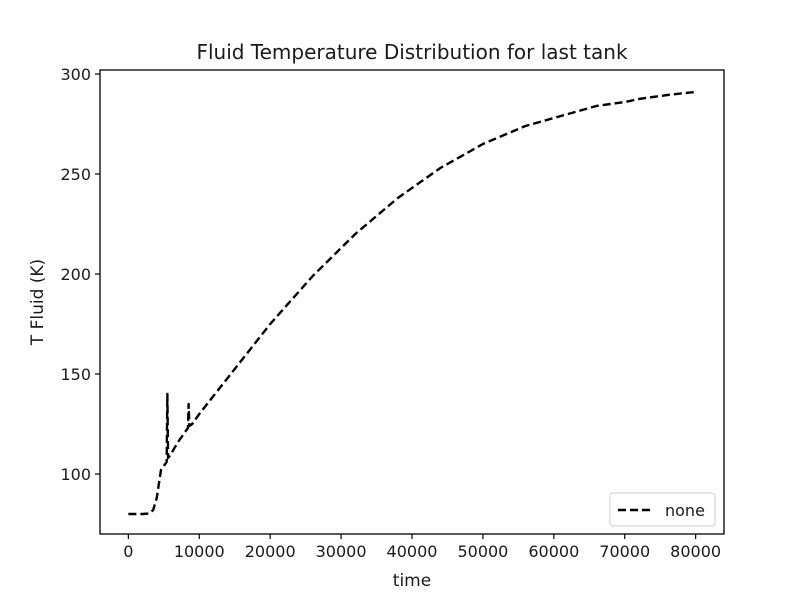 The width and height of the screenshot is (800, 599). Describe the element at coordinates (75, 374) in the screenshot. I see `y-tick-label: 150` at that location.